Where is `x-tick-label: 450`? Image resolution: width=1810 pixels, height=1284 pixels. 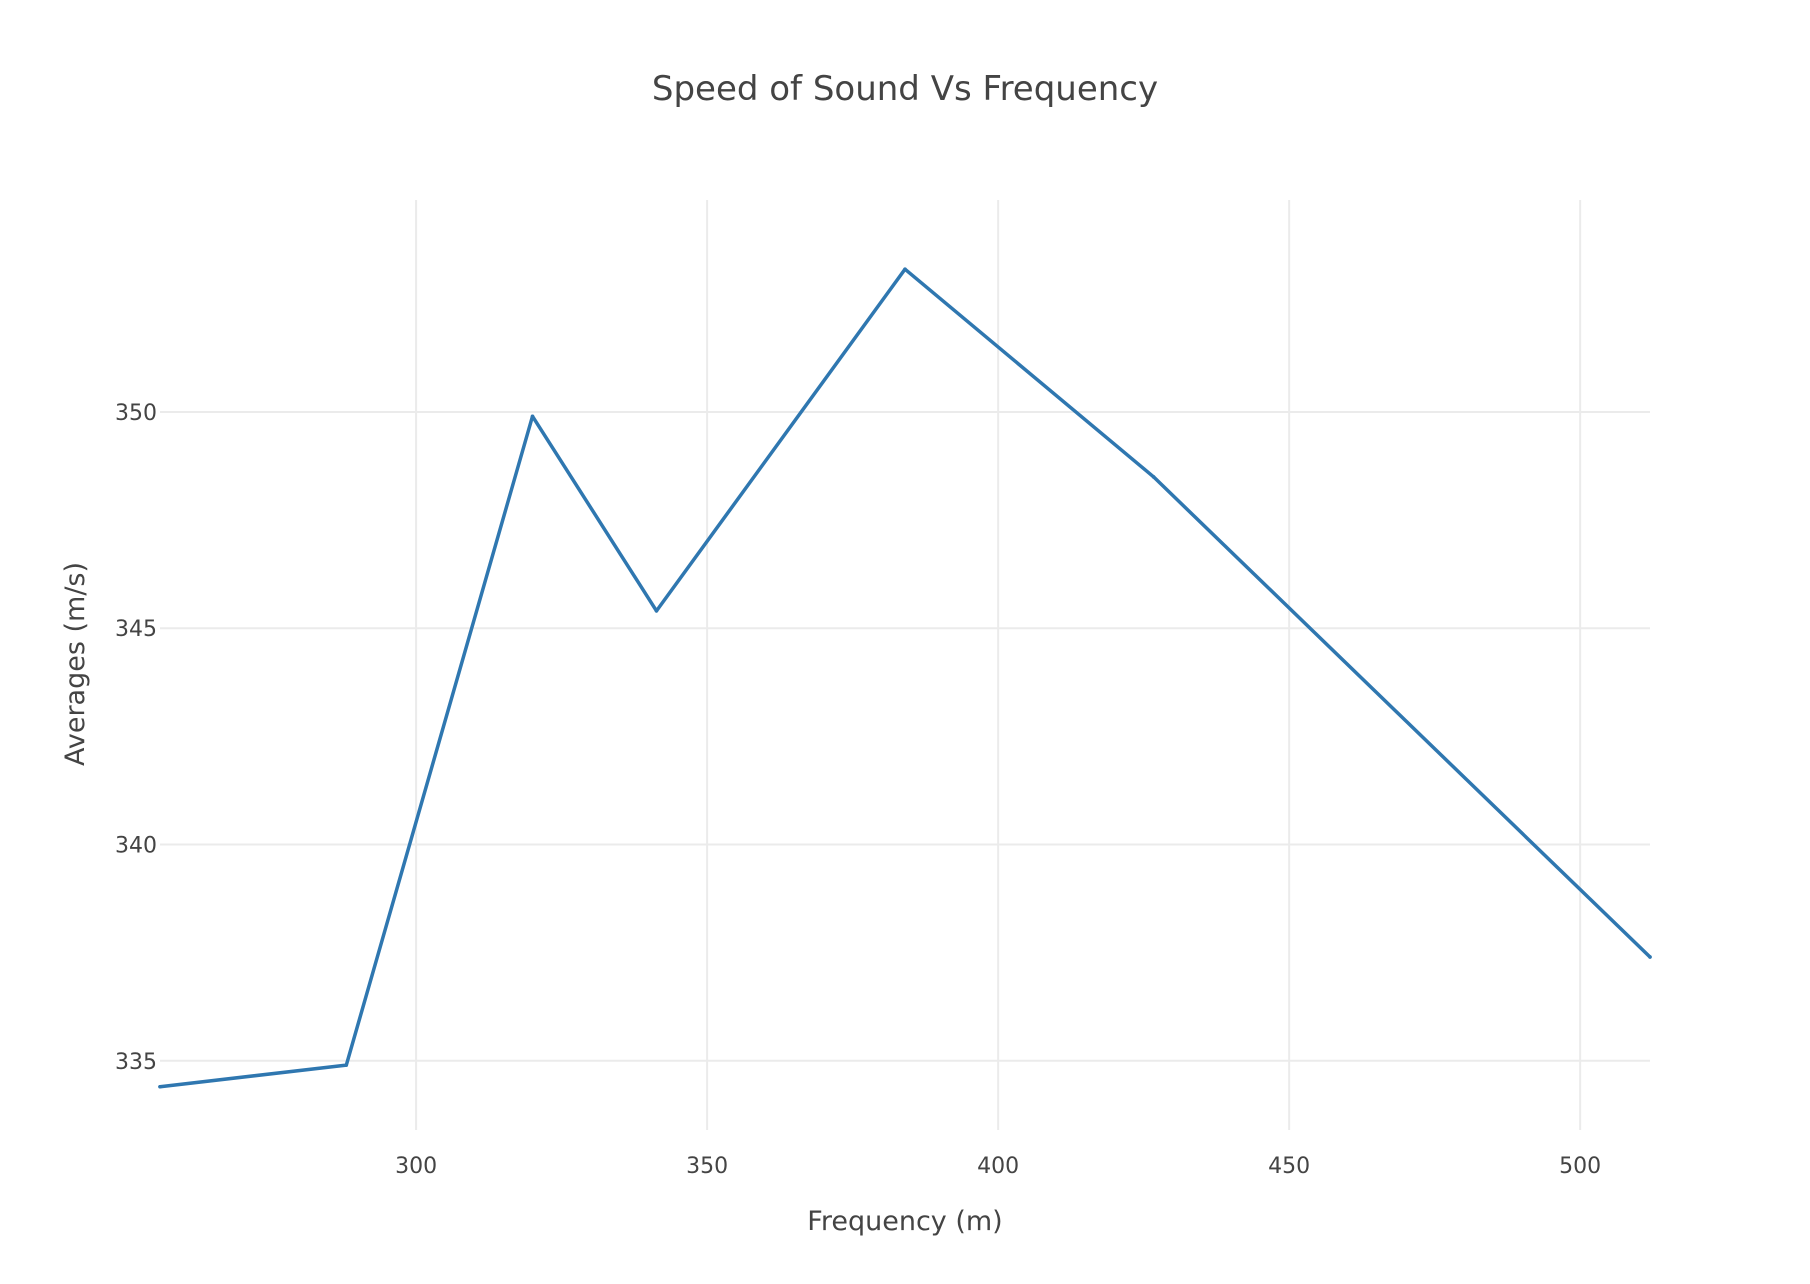
x-tick-label: 450 is located at coordinates (1289, 1166).